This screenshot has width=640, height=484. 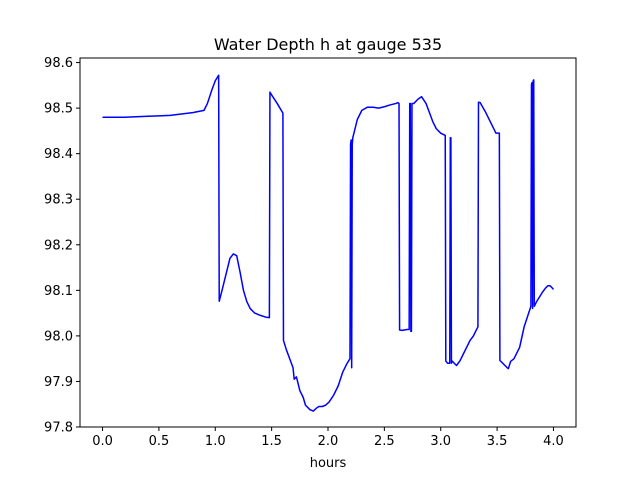 I want to click on x-tick-label: 0.0, so click(x=102, y=441).